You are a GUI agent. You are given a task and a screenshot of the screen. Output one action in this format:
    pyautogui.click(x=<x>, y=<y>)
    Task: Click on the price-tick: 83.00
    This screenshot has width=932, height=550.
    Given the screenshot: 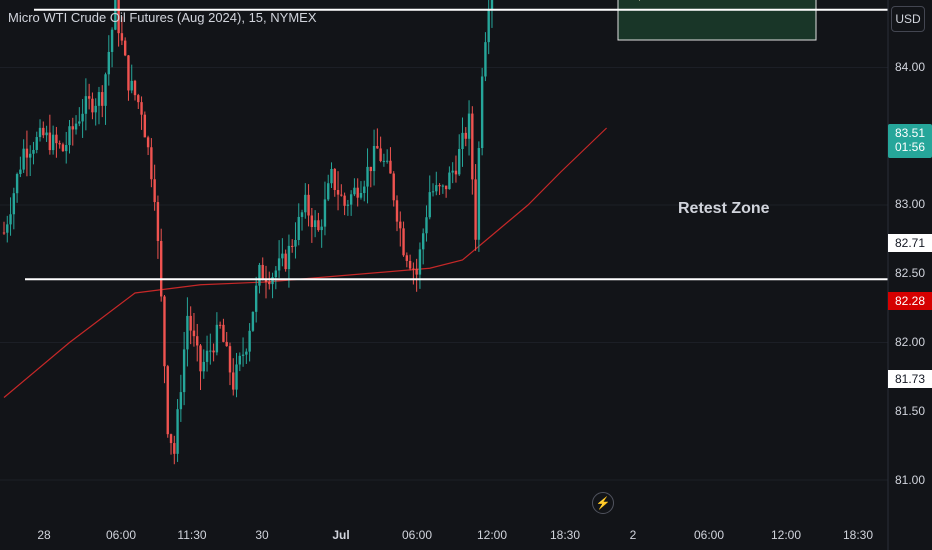 What is the action you would take?
    pyautogui.click(x=910, y=204)
    